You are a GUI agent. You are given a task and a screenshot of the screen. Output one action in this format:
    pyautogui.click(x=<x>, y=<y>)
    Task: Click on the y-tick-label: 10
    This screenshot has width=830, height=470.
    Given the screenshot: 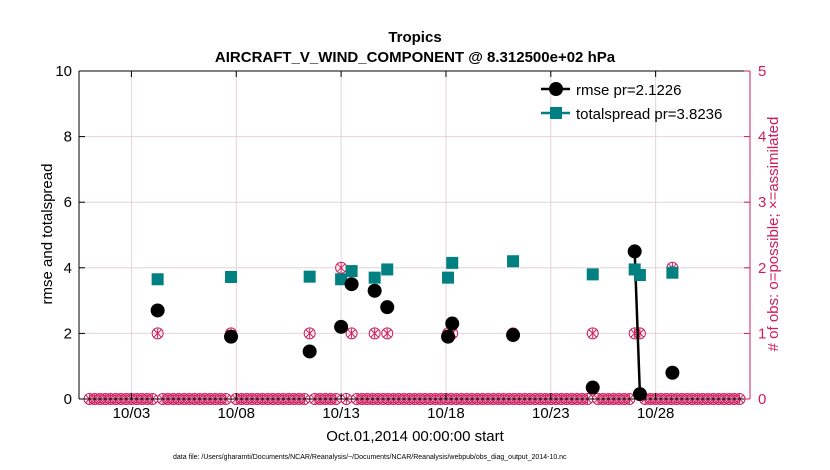 What is the action you would take?
    pyautogui.click(x=63, y=71)
    